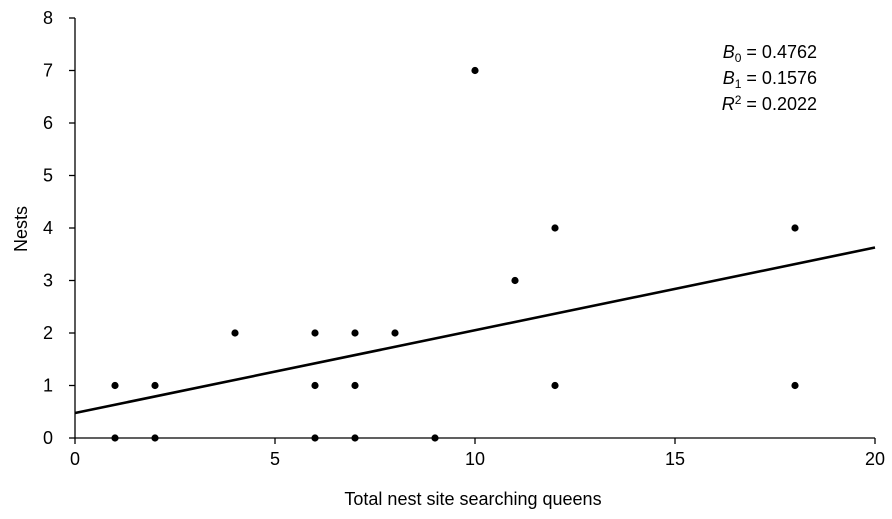 This screenshot has height=519, width=892. I want to click on stat-b1-subscript: 1, so click(738, 84).